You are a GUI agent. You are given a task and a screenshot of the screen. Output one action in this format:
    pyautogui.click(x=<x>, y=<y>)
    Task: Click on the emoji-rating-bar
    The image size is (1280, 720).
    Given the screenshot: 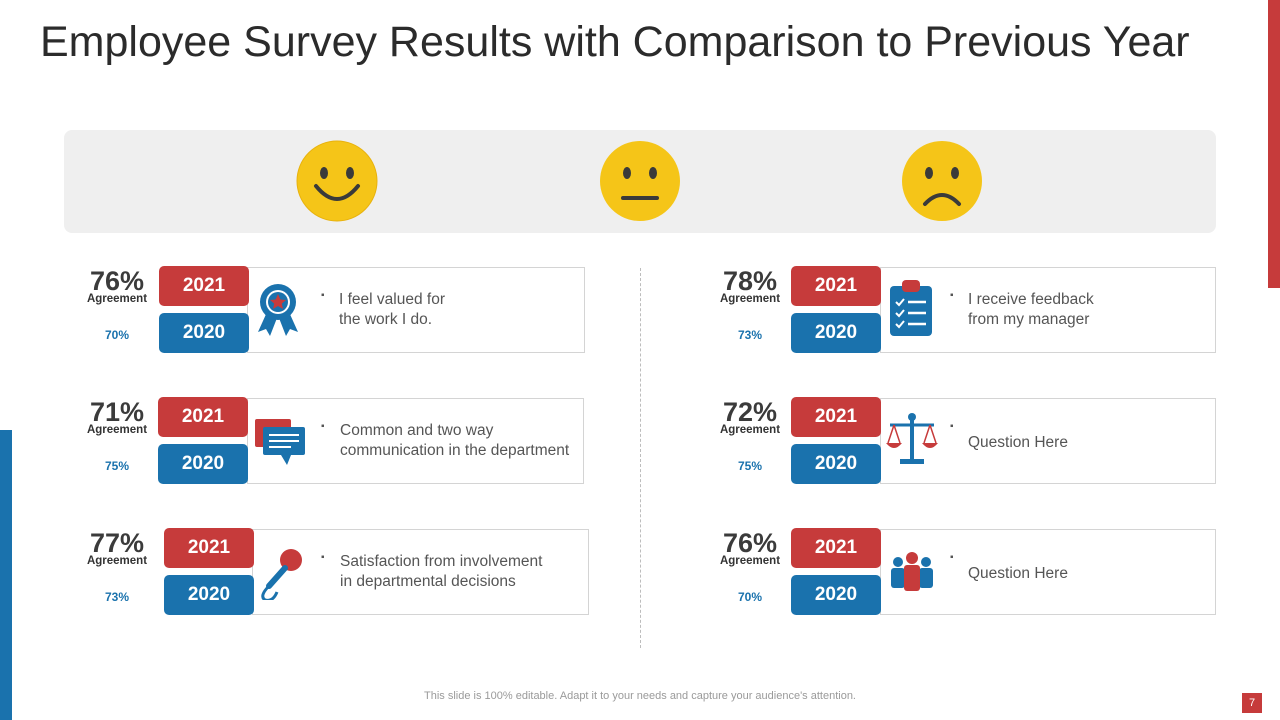 What is the action you would take?
    pyautogui.click(x=640, y=181)
    